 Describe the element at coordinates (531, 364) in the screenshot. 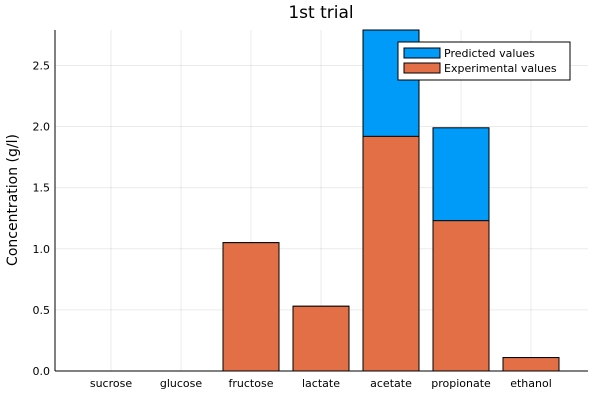

I see `bar-experimental-ethanol` at that location.